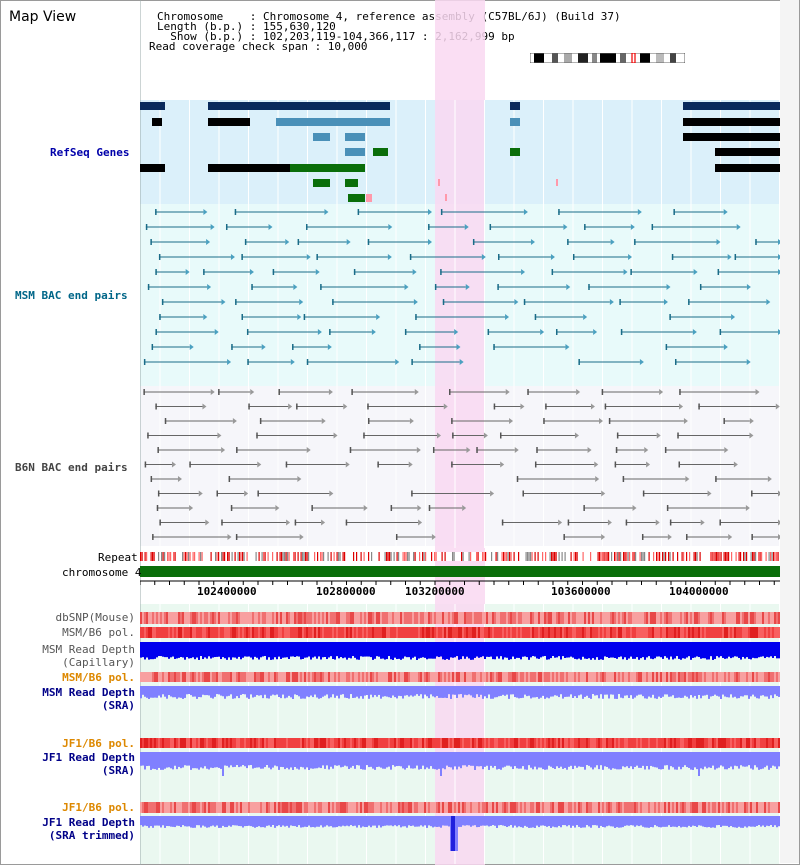 Image resolution: width=800 pixels, height=865 pixels. I want to click on chromosome-ideogram, so click(607, 58).